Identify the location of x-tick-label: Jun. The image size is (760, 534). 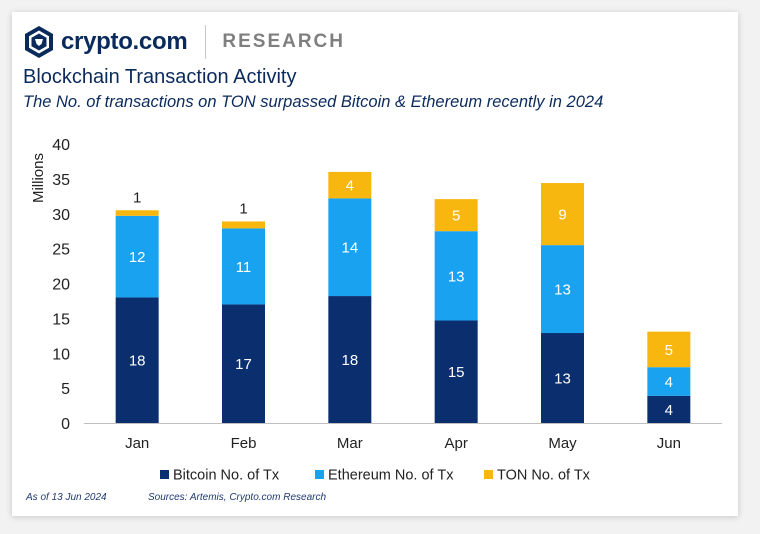
(669, 443).